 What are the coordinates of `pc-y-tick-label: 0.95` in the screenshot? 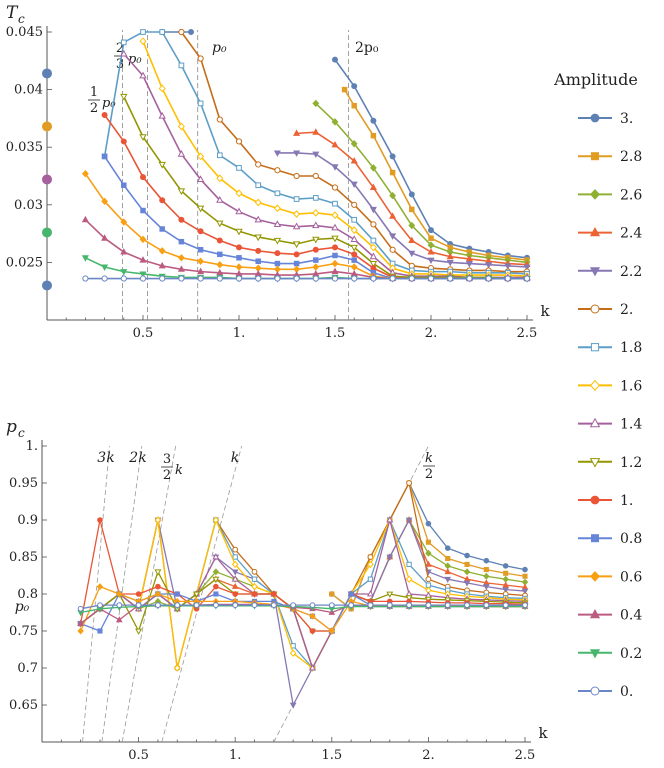 It's located at (23, 483).